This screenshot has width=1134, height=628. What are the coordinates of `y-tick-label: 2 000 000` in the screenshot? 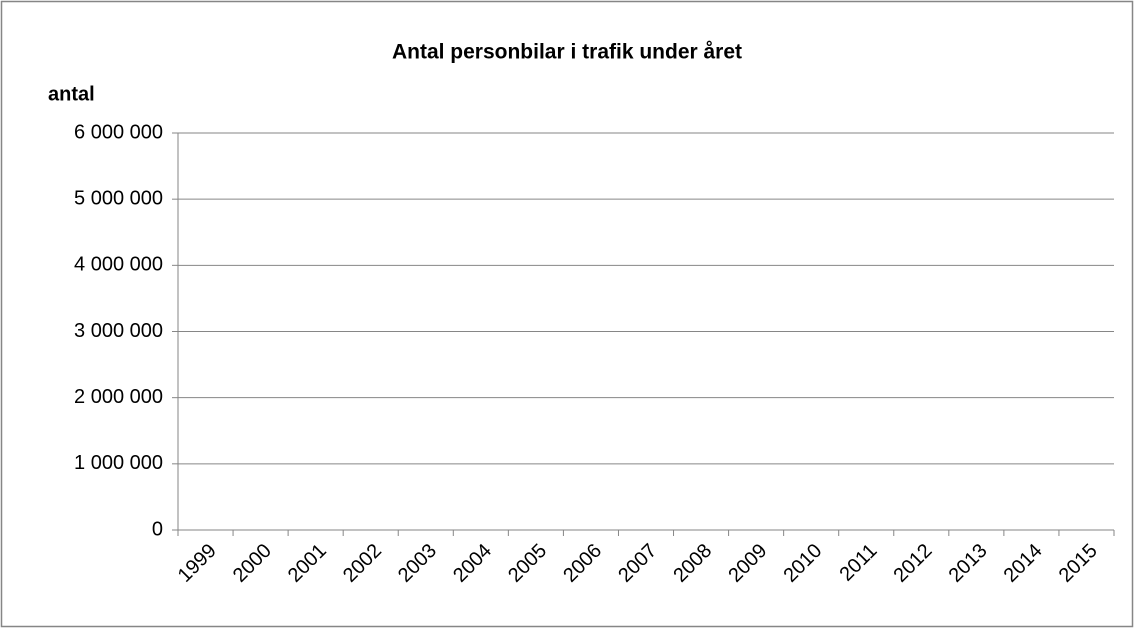 It's located at (118, 397).